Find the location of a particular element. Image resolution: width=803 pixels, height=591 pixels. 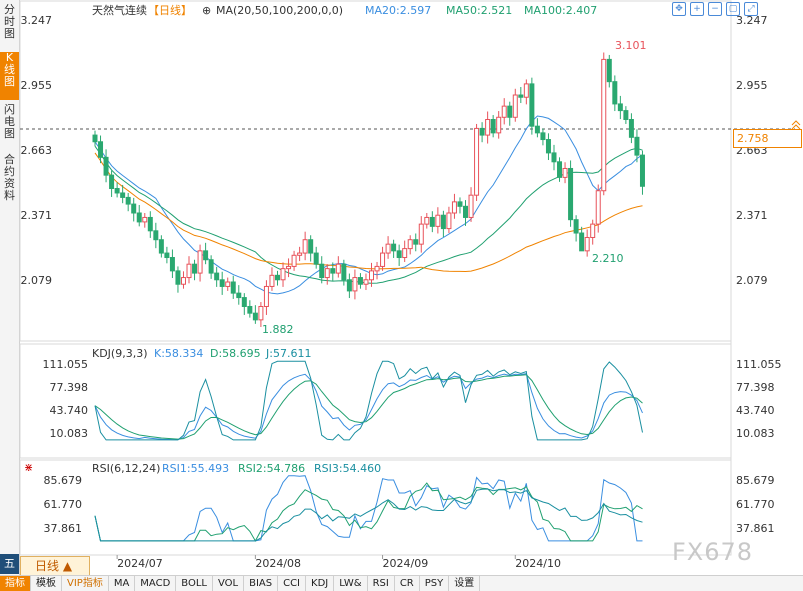

last-price-badge: 2.758 is located at coordinates (767, 138).